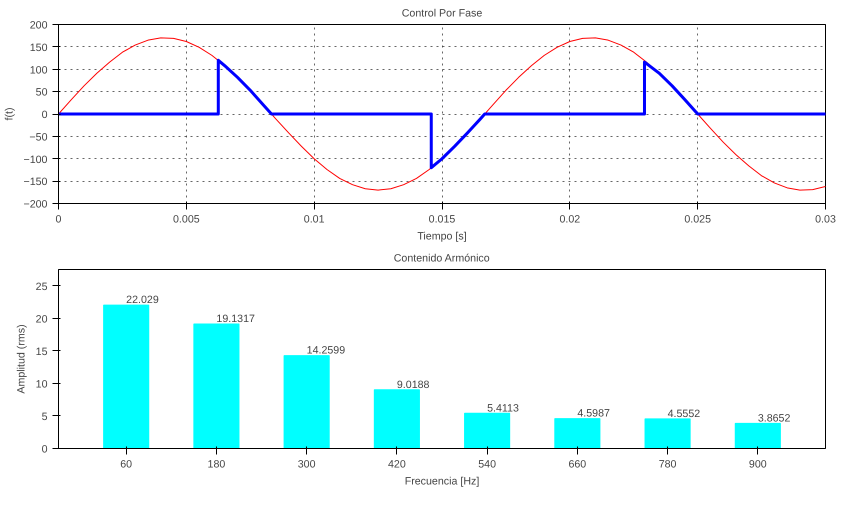 The height and width of the screenshot is (508, 857). Describe the element at coordinates (39, 70) in the screenshot. I see `y-tick-label: 100` at that location.